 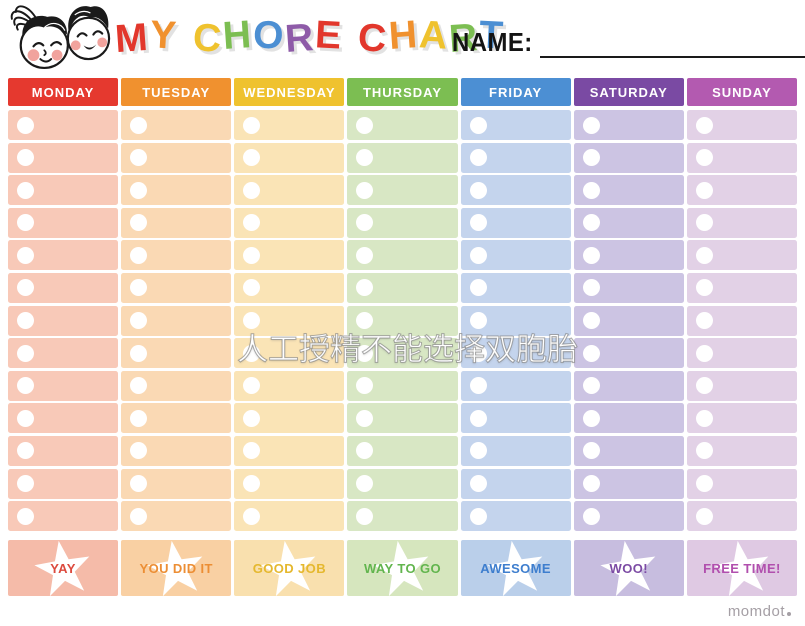 I want to click on name-label: NAME:, so click(x=492, y=42).